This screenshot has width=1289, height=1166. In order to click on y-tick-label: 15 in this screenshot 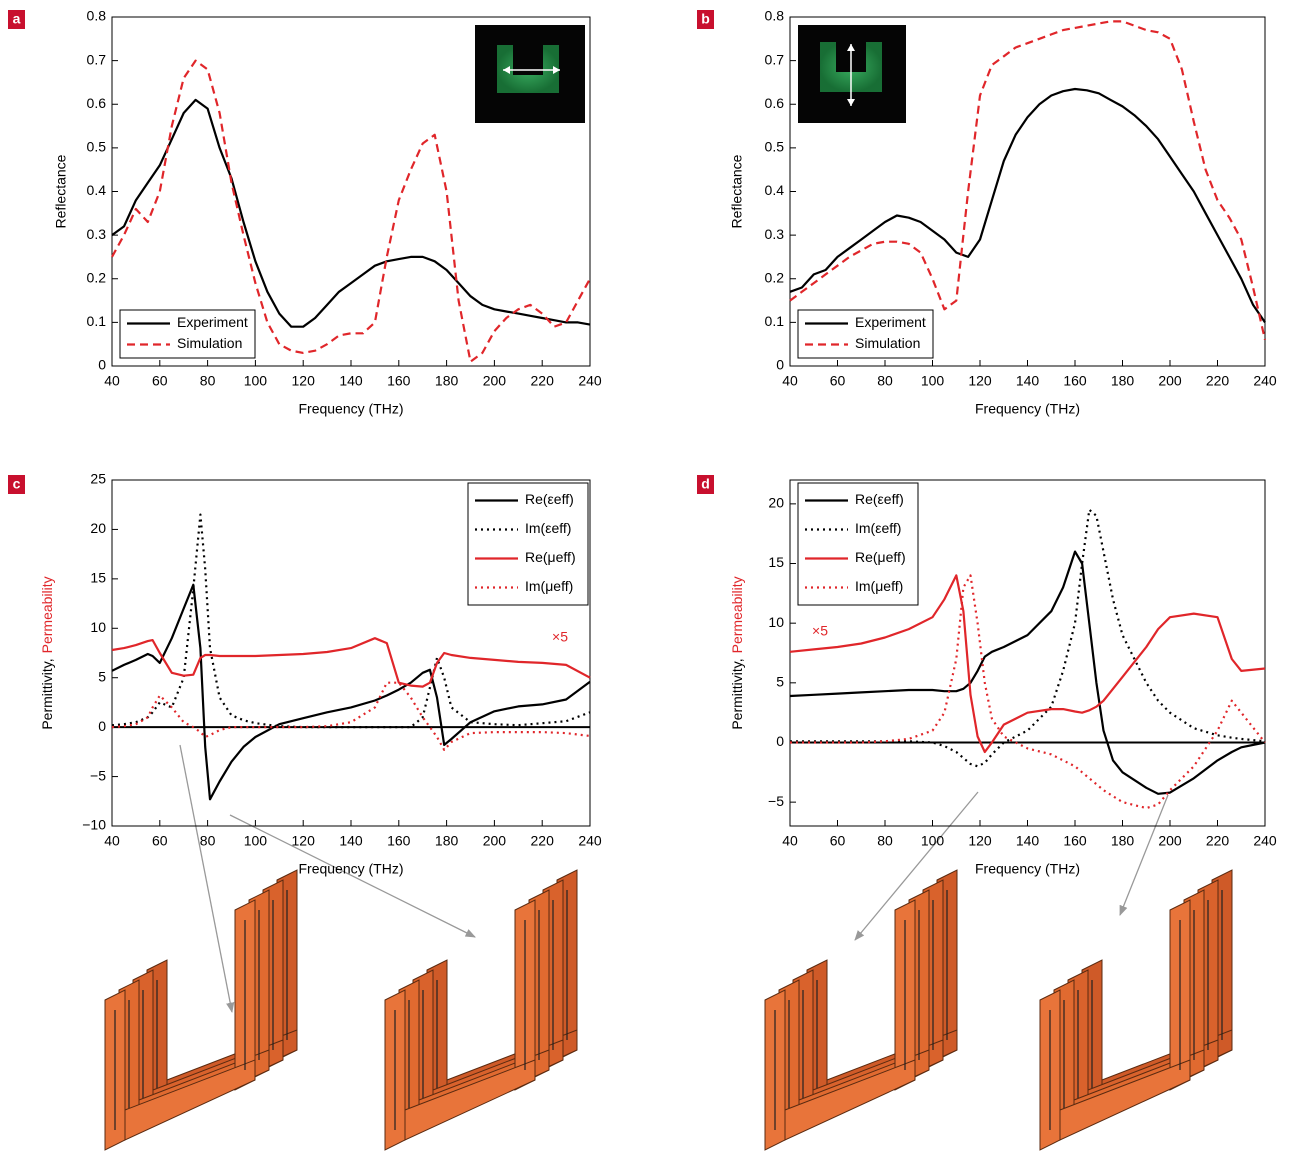, I will do `click(98, 578)`.